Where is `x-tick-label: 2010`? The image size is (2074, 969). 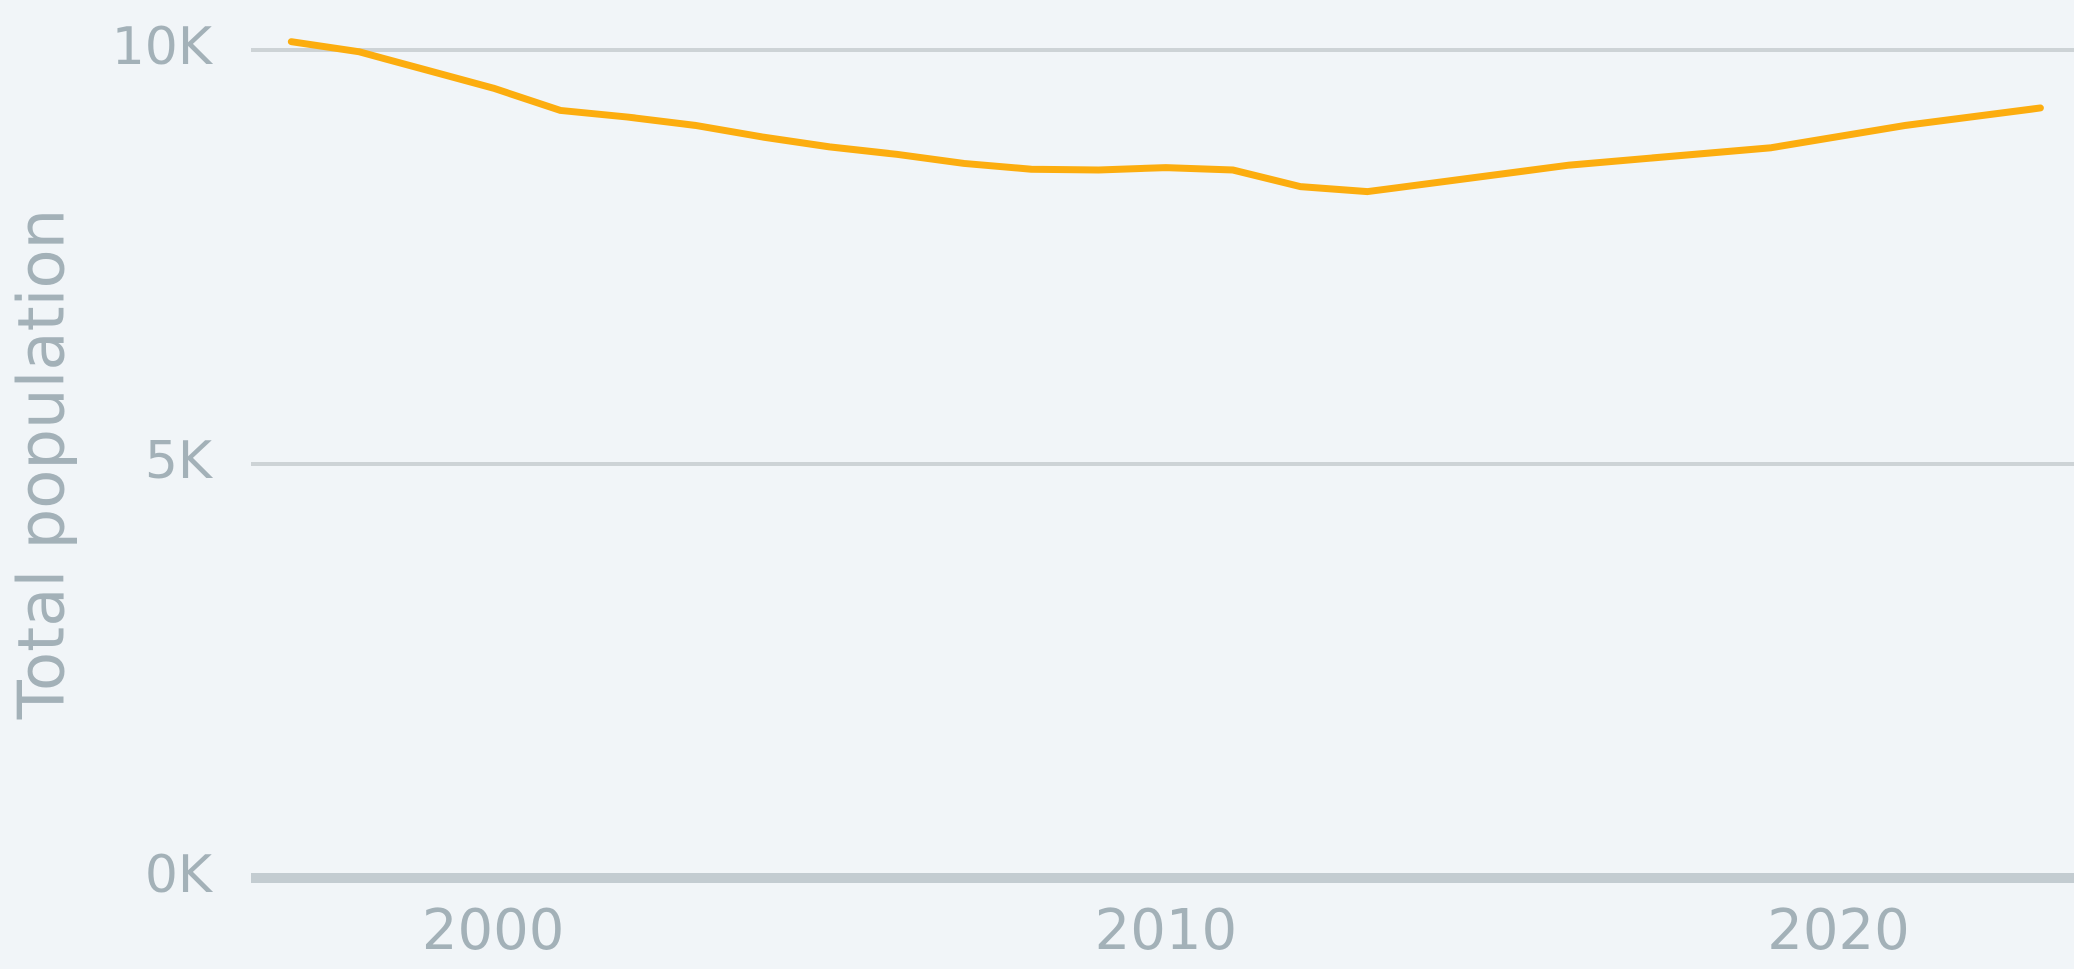 x-tick-label: 2010 is located at coordinates (1166, 930).